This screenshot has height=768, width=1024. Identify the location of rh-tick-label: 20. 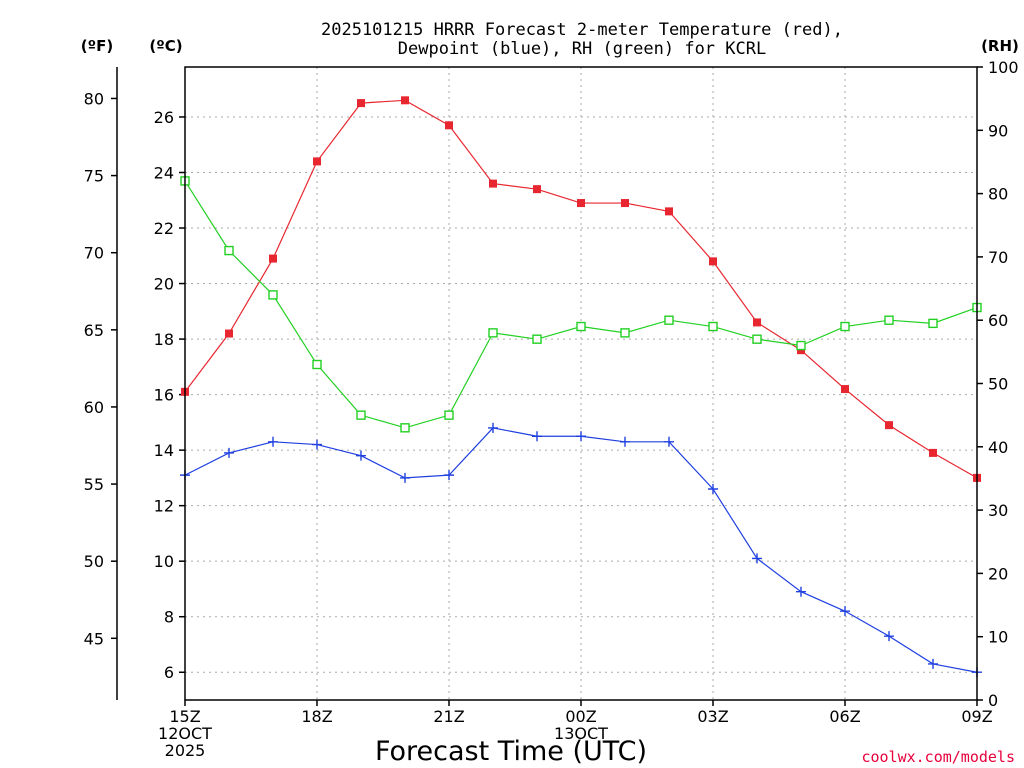
(998, 573).